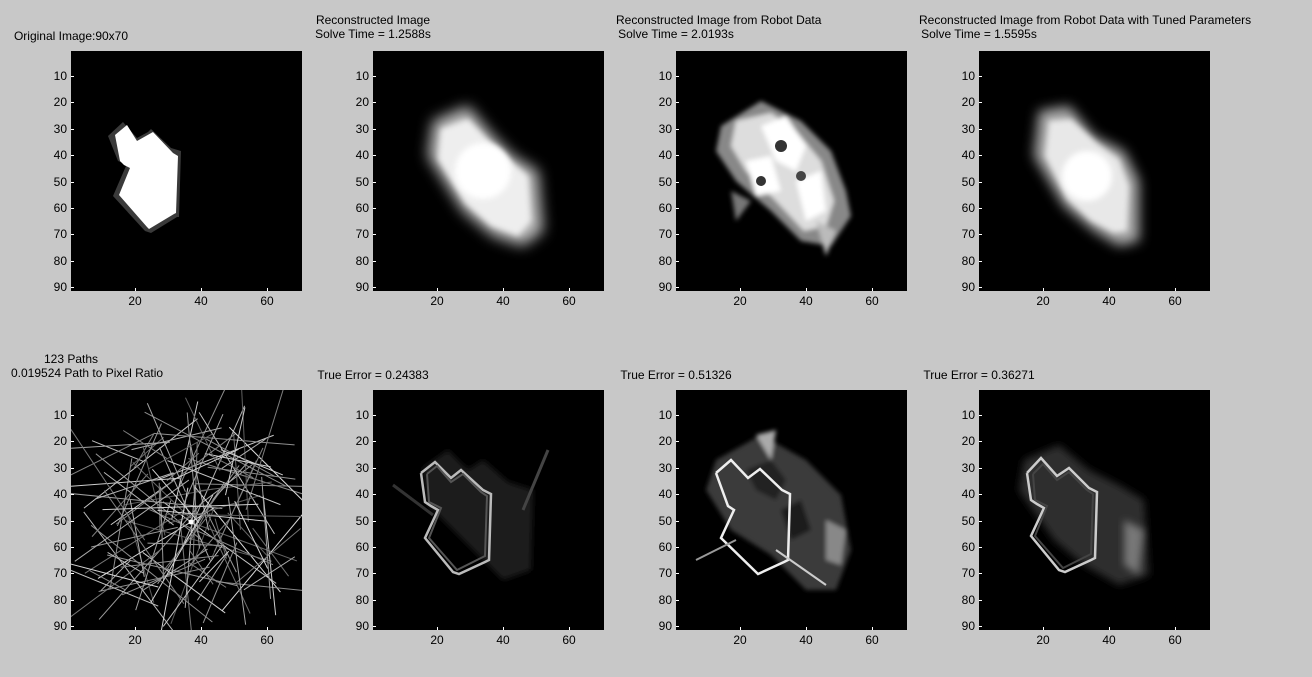  What do you see at coordinates (1094, 510) in the screenshot?
I see `error-tuned-plot` at bounding box center [1094, 510].